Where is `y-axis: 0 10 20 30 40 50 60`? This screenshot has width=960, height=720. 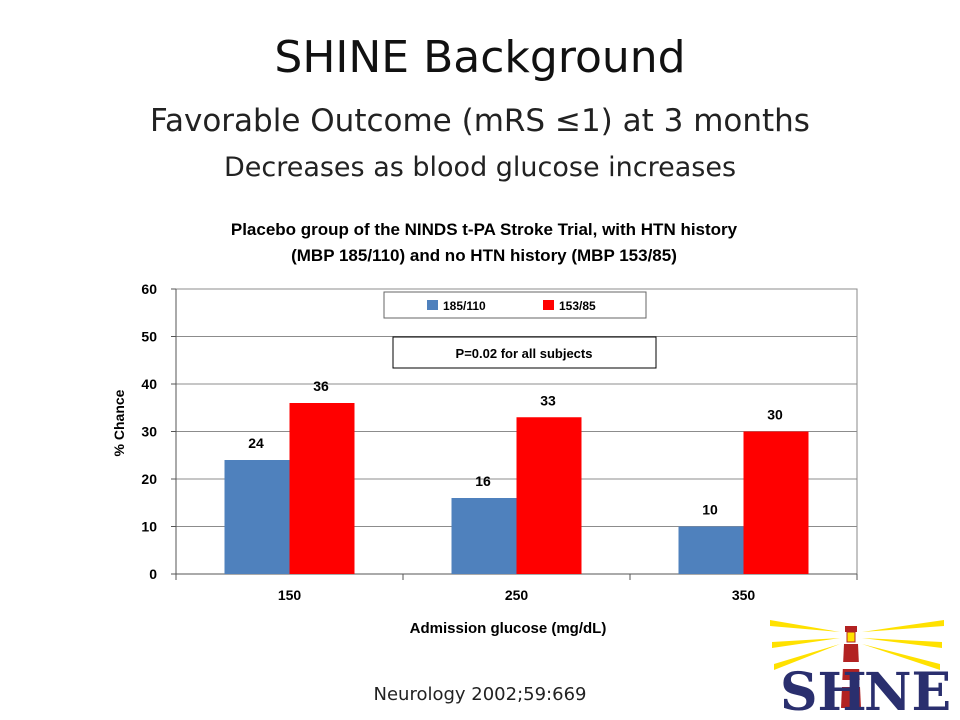 y-axis: 0 10 20 30 40 50 60 is located at coordinates (159, 431).